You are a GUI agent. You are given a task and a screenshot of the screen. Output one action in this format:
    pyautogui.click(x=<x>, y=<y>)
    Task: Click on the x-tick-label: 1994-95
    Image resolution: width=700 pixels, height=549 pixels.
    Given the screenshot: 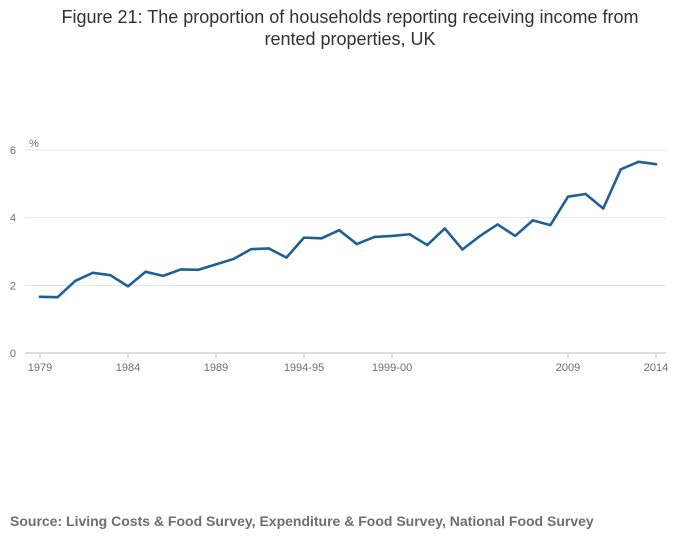 What is the action you would take?
    pyautogui.click(x=304, y=368)
    